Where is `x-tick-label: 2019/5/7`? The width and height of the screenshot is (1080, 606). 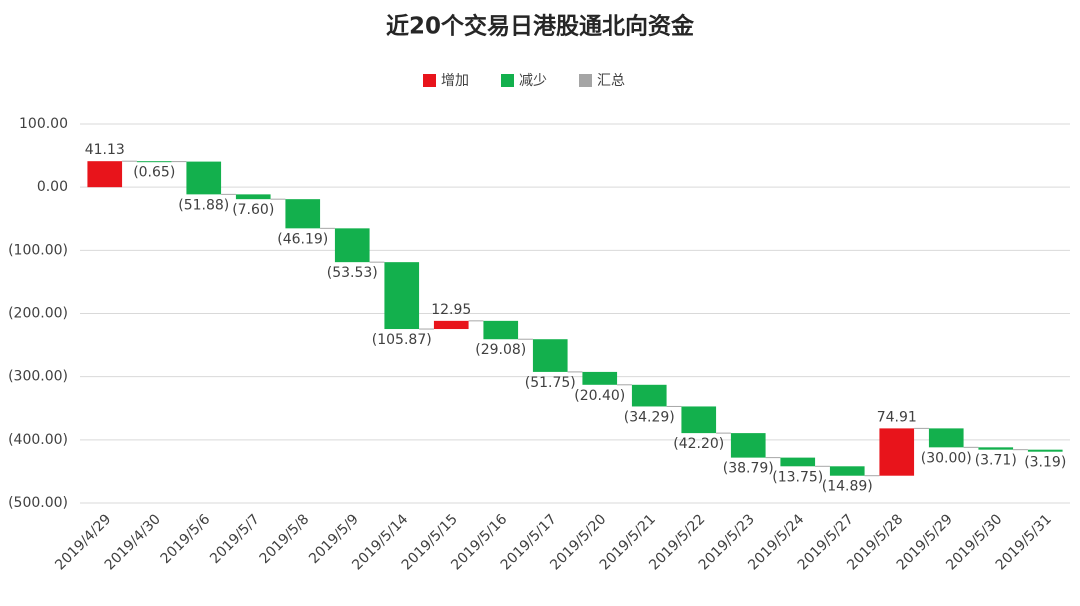 x-tick-label: 2019/5/7 is located at coordinates (235, 539).